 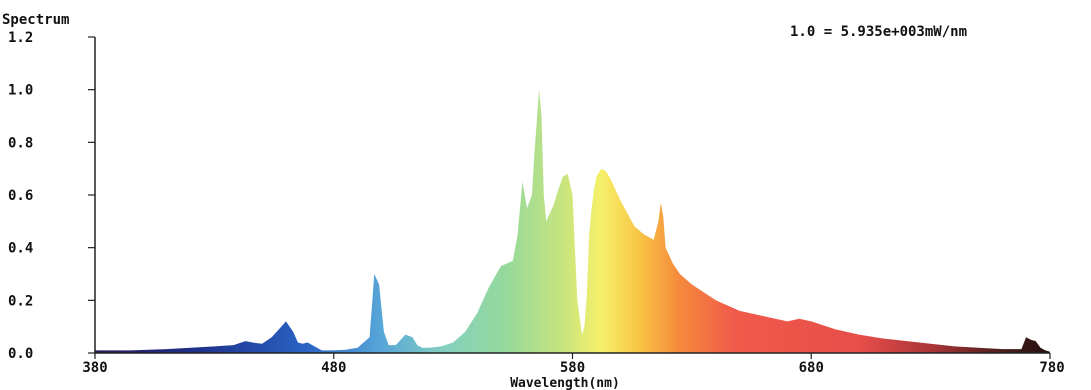 I want to click on scale-annotation: 1.0 = 5.935e+003mW/nm, so click(x=878, y=32).